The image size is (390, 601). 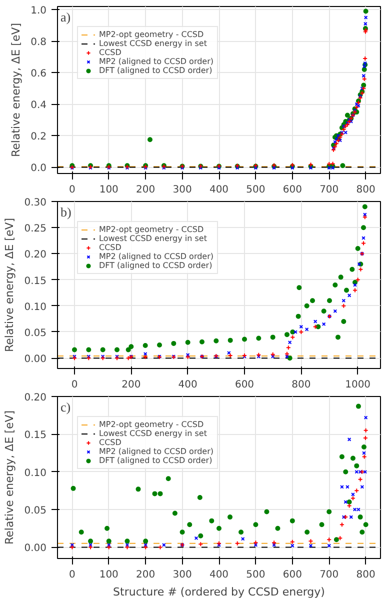 I want to click on y-tick-label: 0.25, so click(x=35, y=229).